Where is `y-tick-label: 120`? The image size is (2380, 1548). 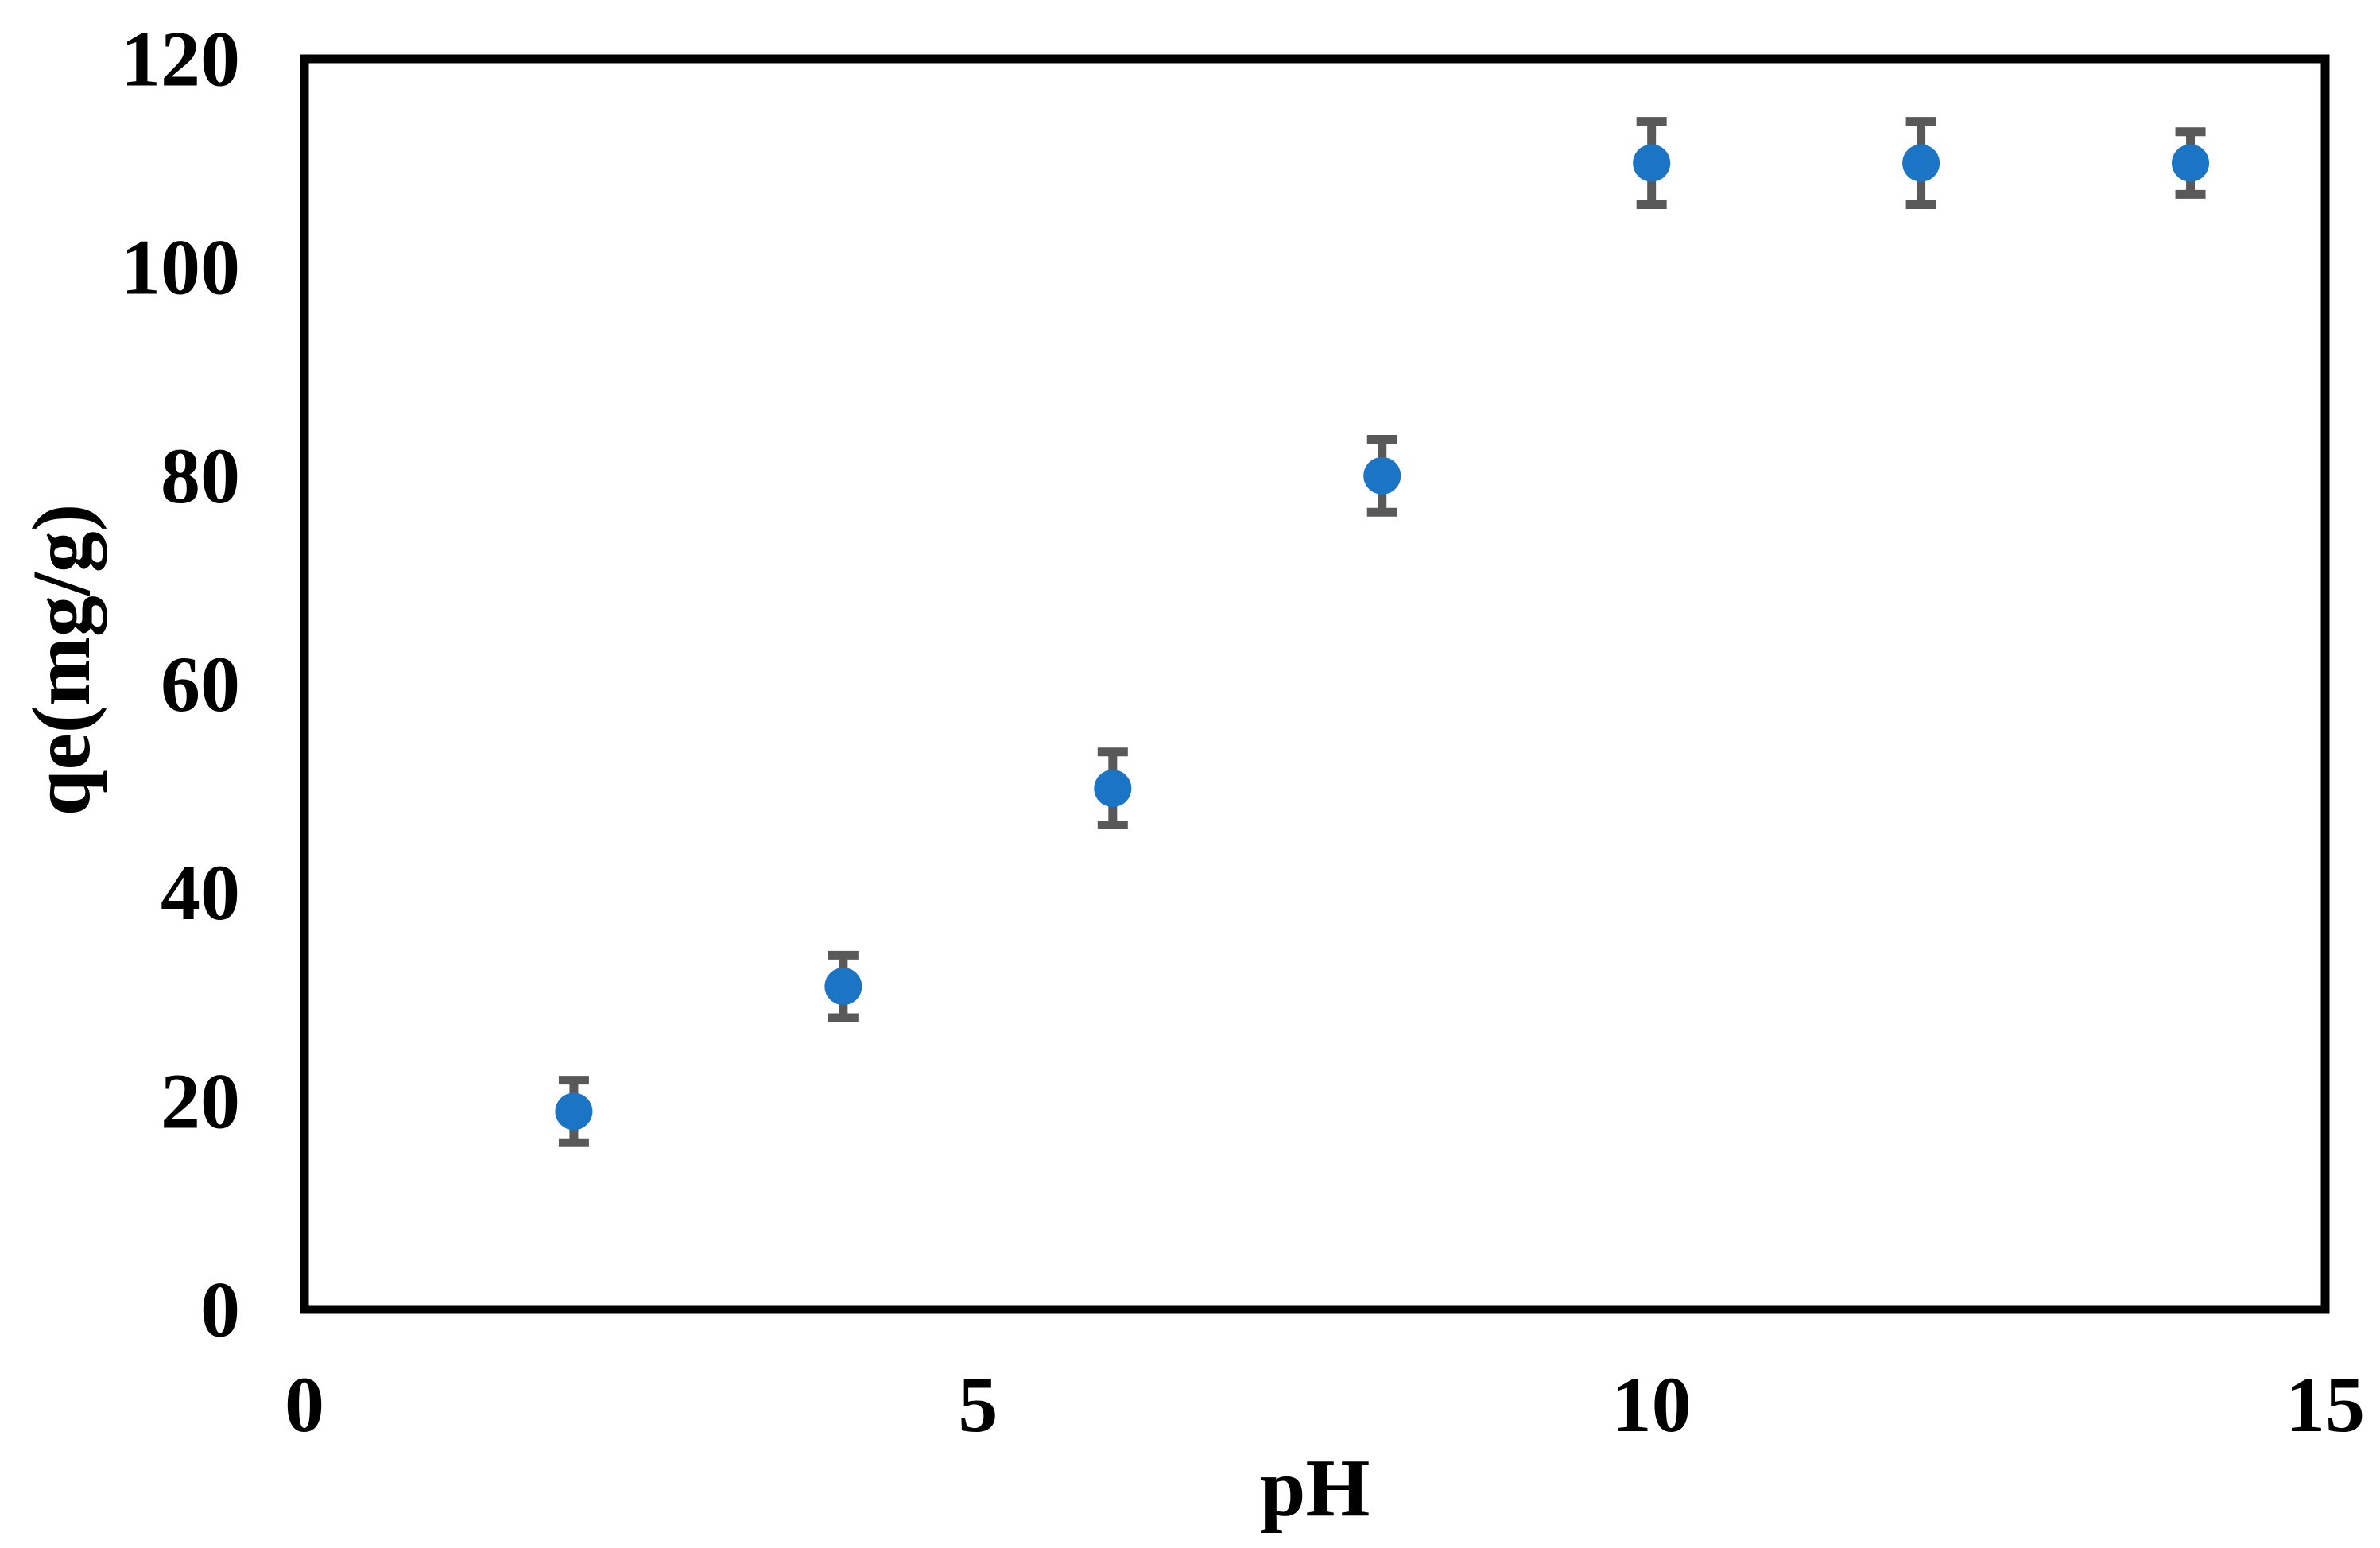 y-tick-label: 120 is located at coordinates (180, 59).